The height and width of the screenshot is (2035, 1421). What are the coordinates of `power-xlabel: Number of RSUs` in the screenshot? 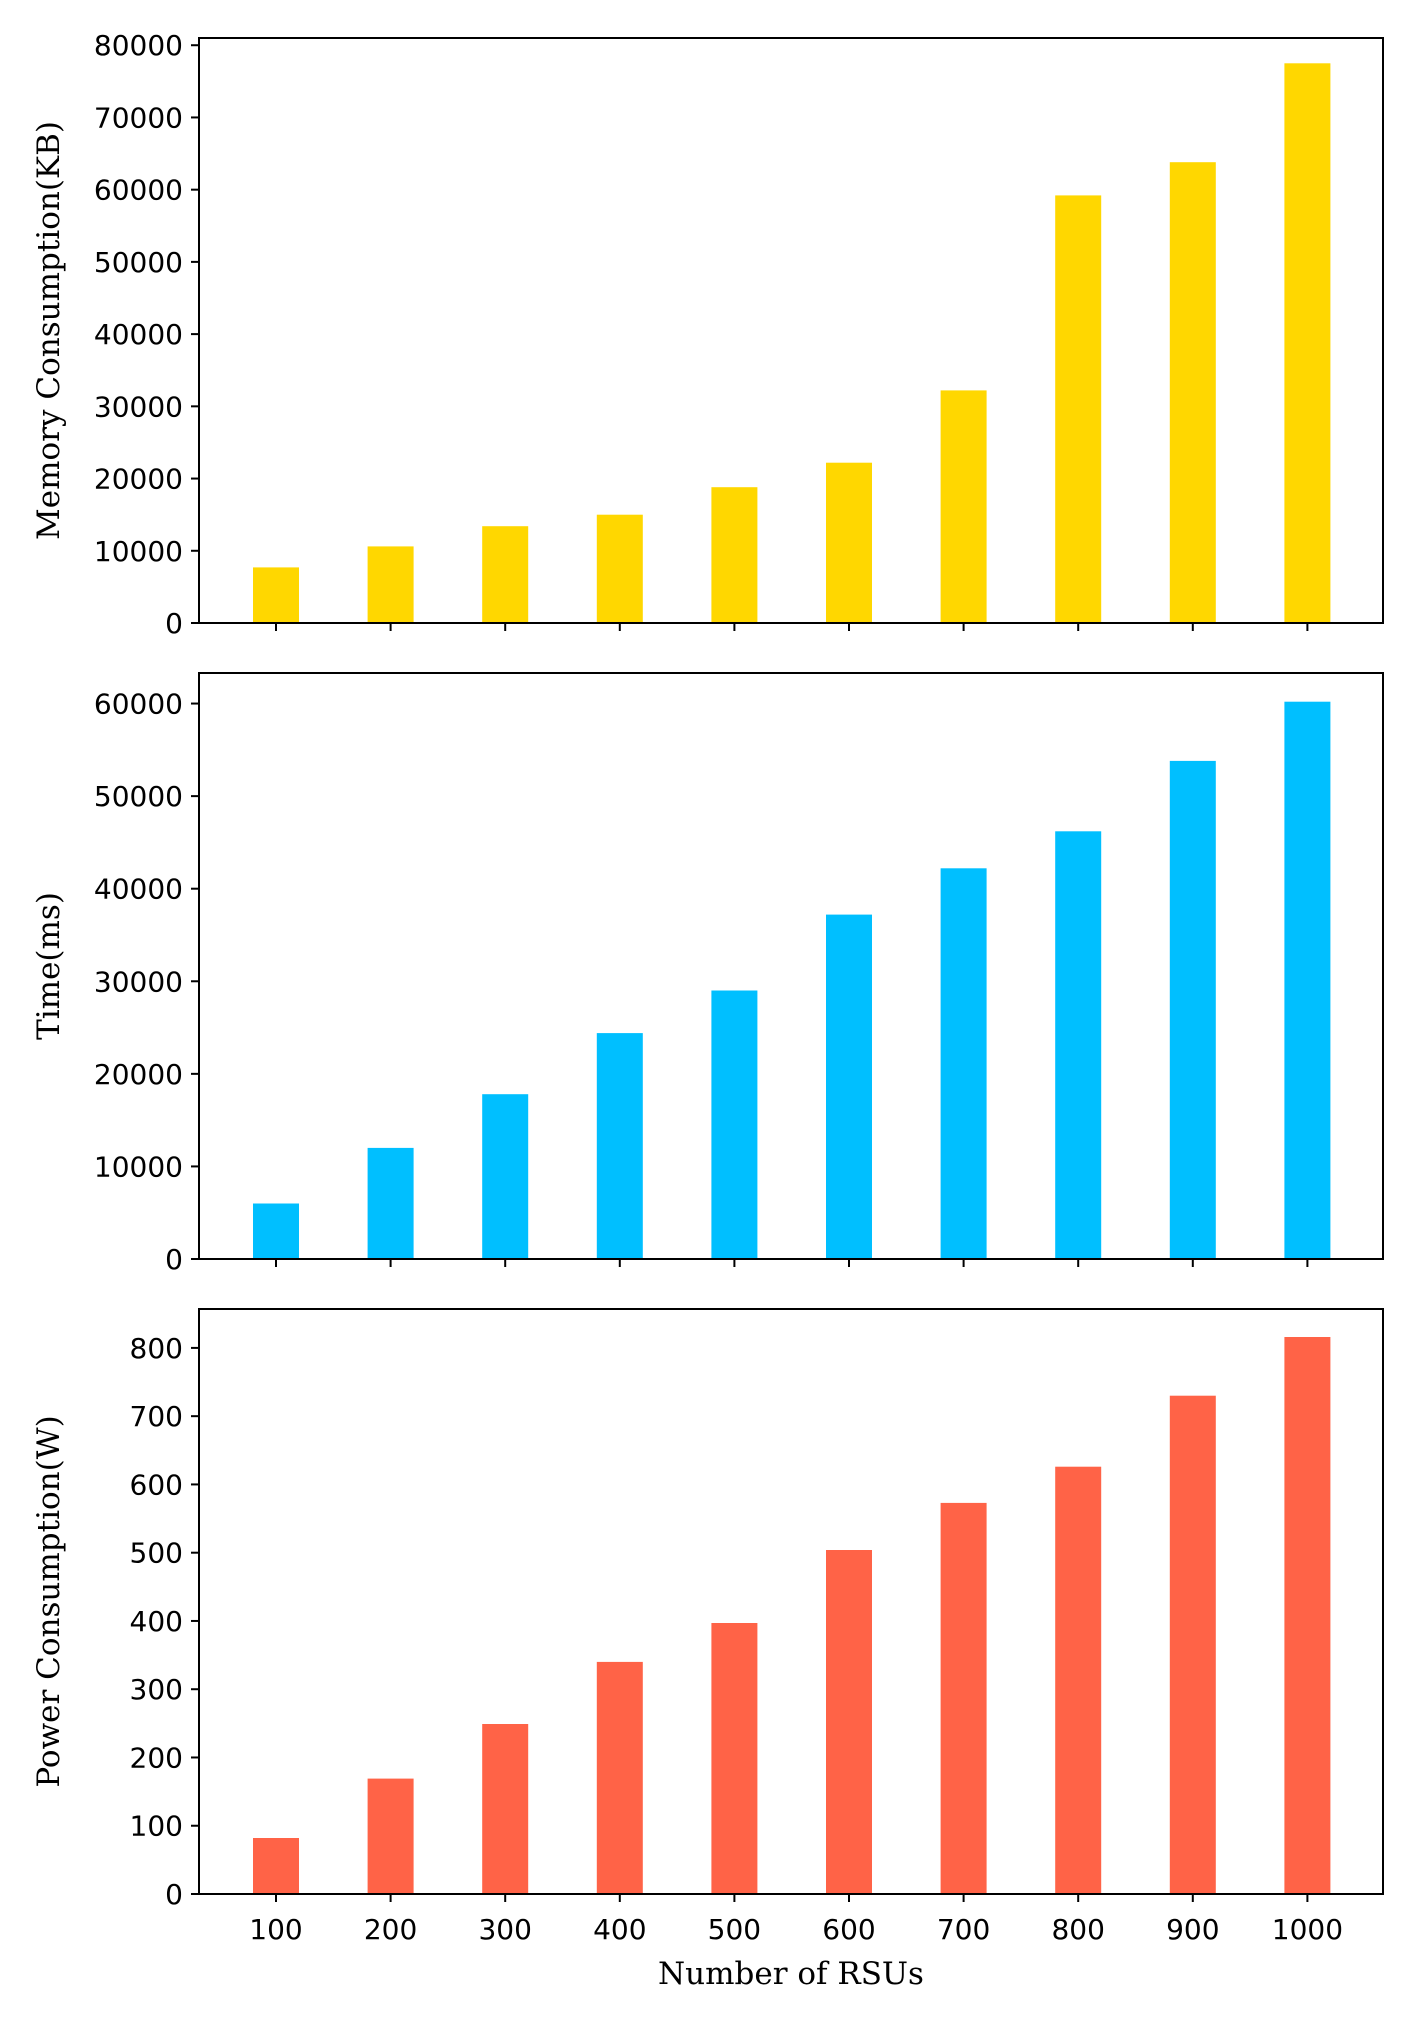 It's located at (791, 1974).